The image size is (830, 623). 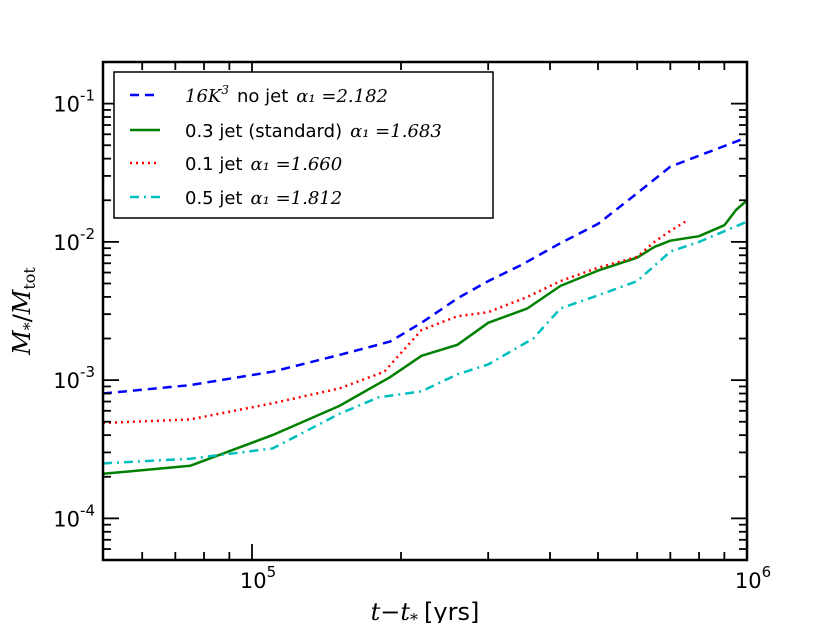 I want to click on x-tick-label: 10⁶, so click(x=753, y=578).